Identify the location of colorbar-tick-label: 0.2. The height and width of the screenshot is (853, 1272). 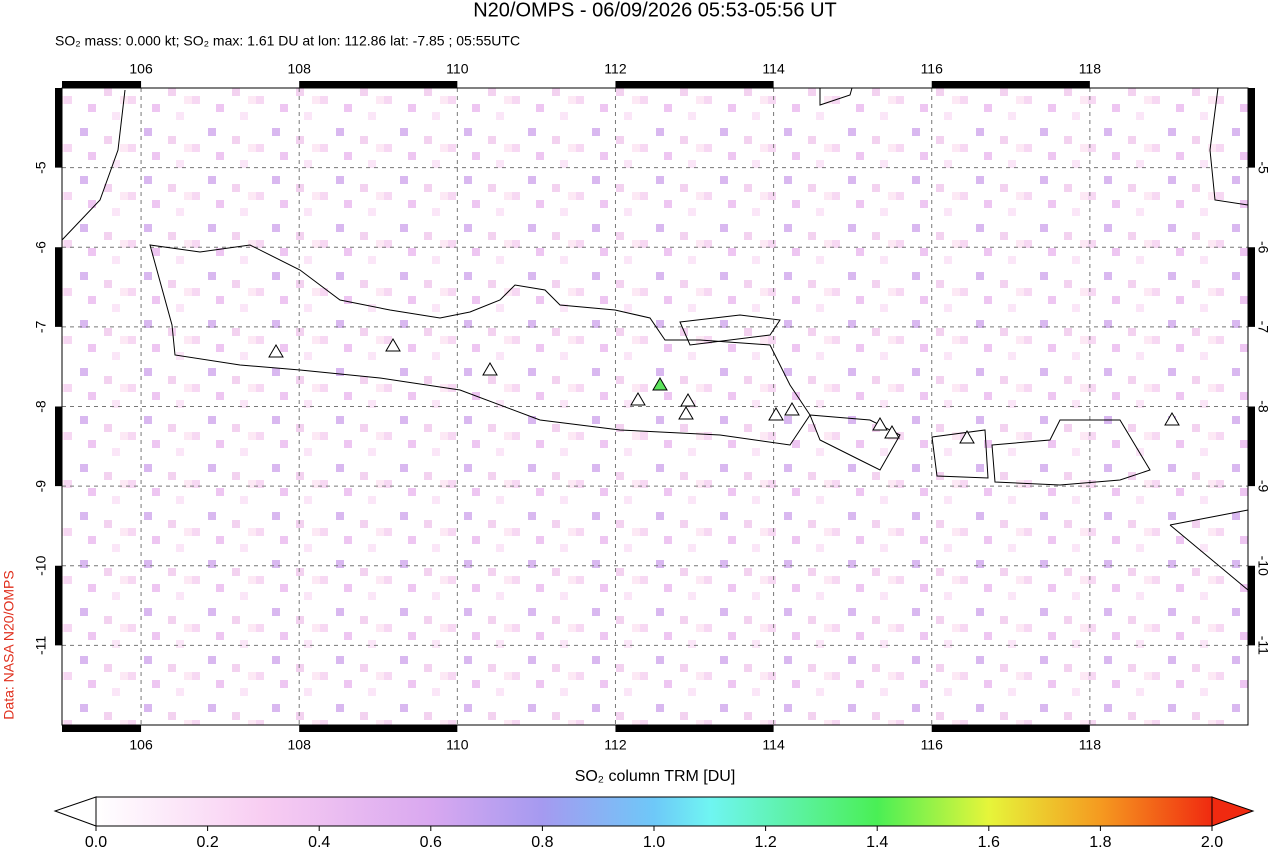
(207, 842).